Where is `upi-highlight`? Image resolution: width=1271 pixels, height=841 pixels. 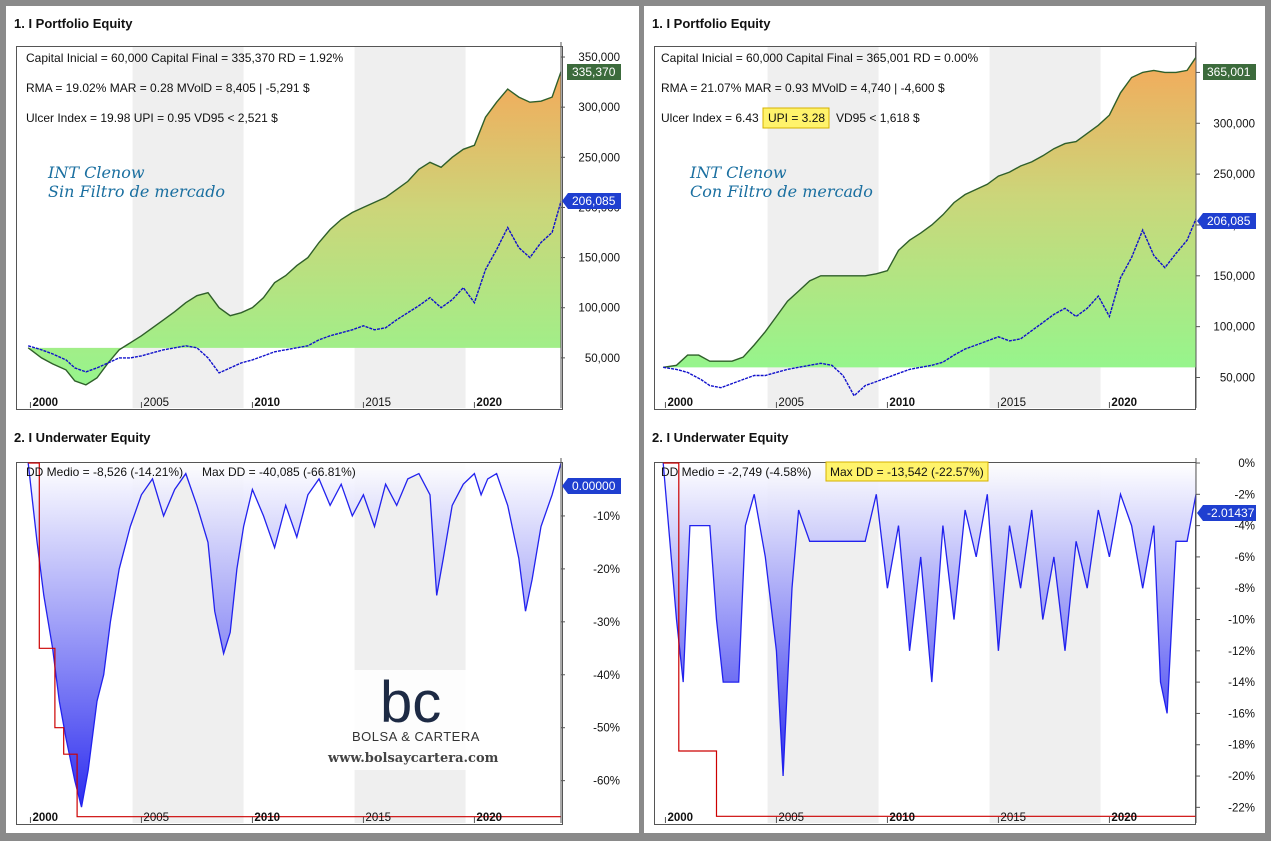 upi-highlight is located at coordinates (796, 118).